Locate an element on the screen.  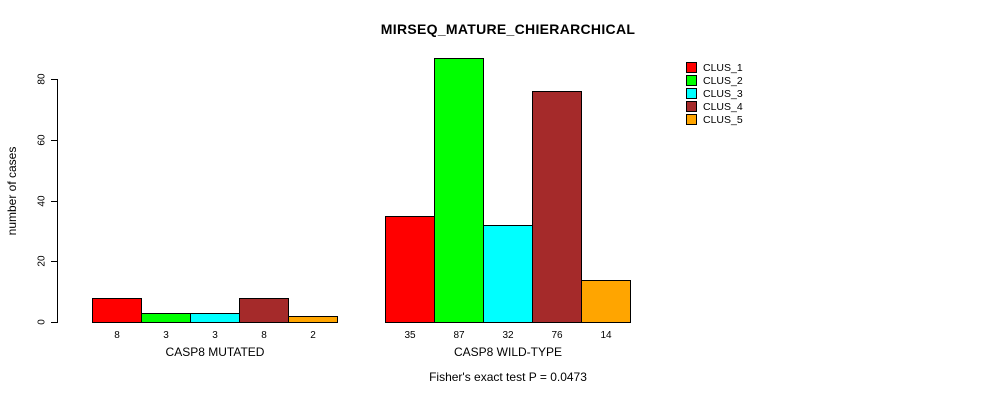
y-axis-title: number of cases is located at coordinates (12, 191).